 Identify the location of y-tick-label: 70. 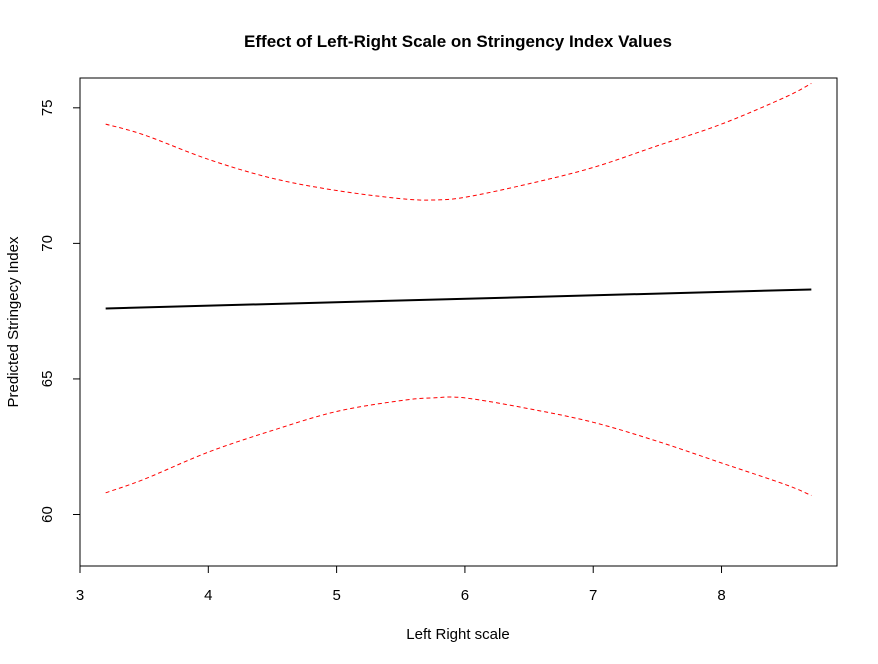
(47, 243).